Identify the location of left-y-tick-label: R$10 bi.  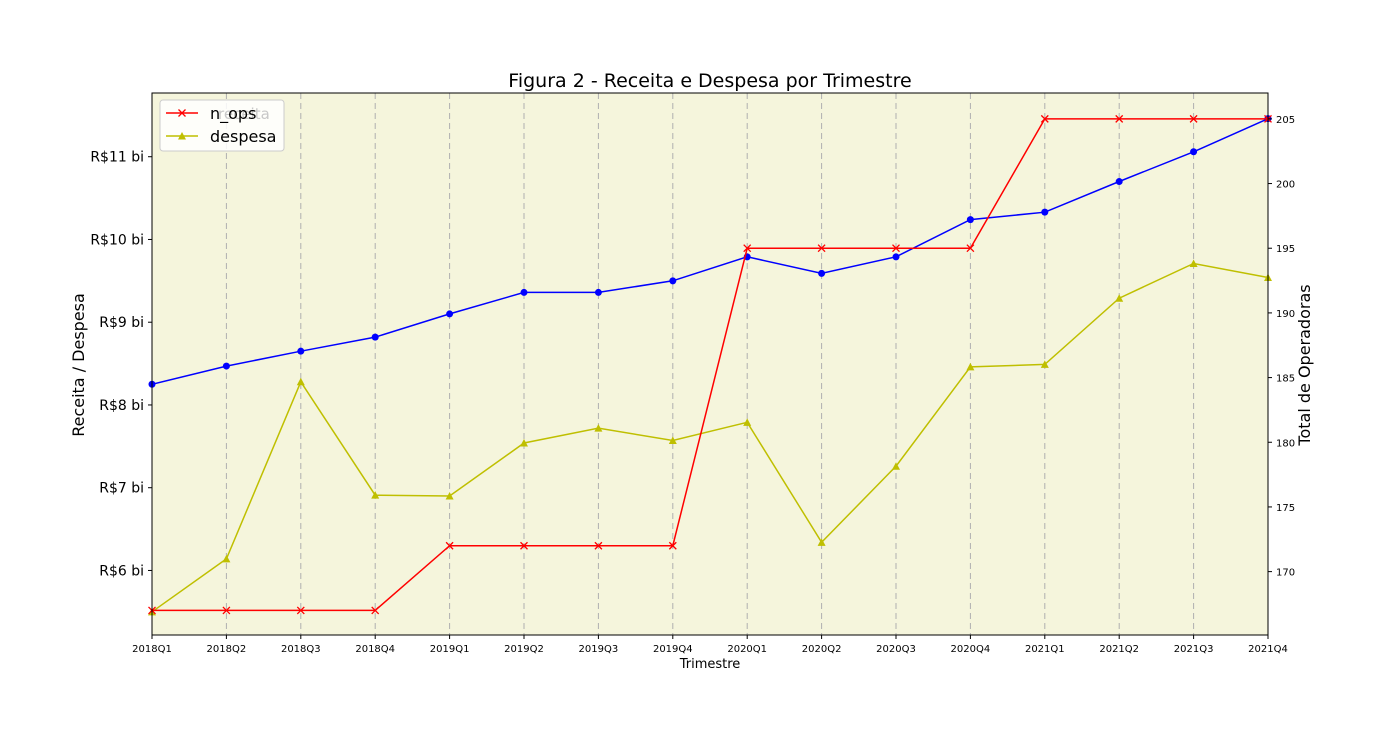
(117, 240).